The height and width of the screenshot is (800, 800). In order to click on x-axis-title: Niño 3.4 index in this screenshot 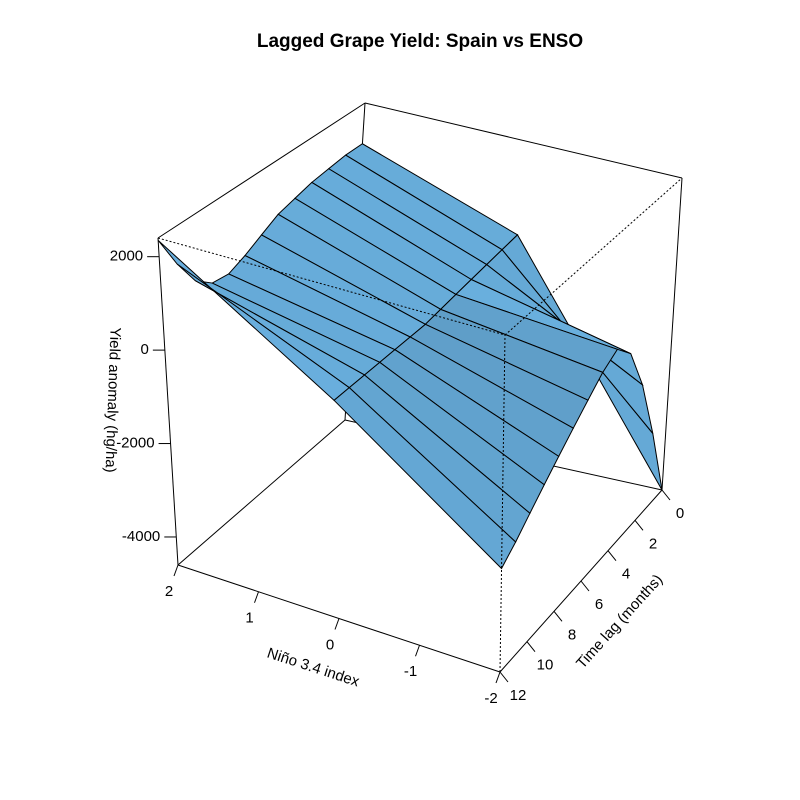, I will do `click(313, 668)`.